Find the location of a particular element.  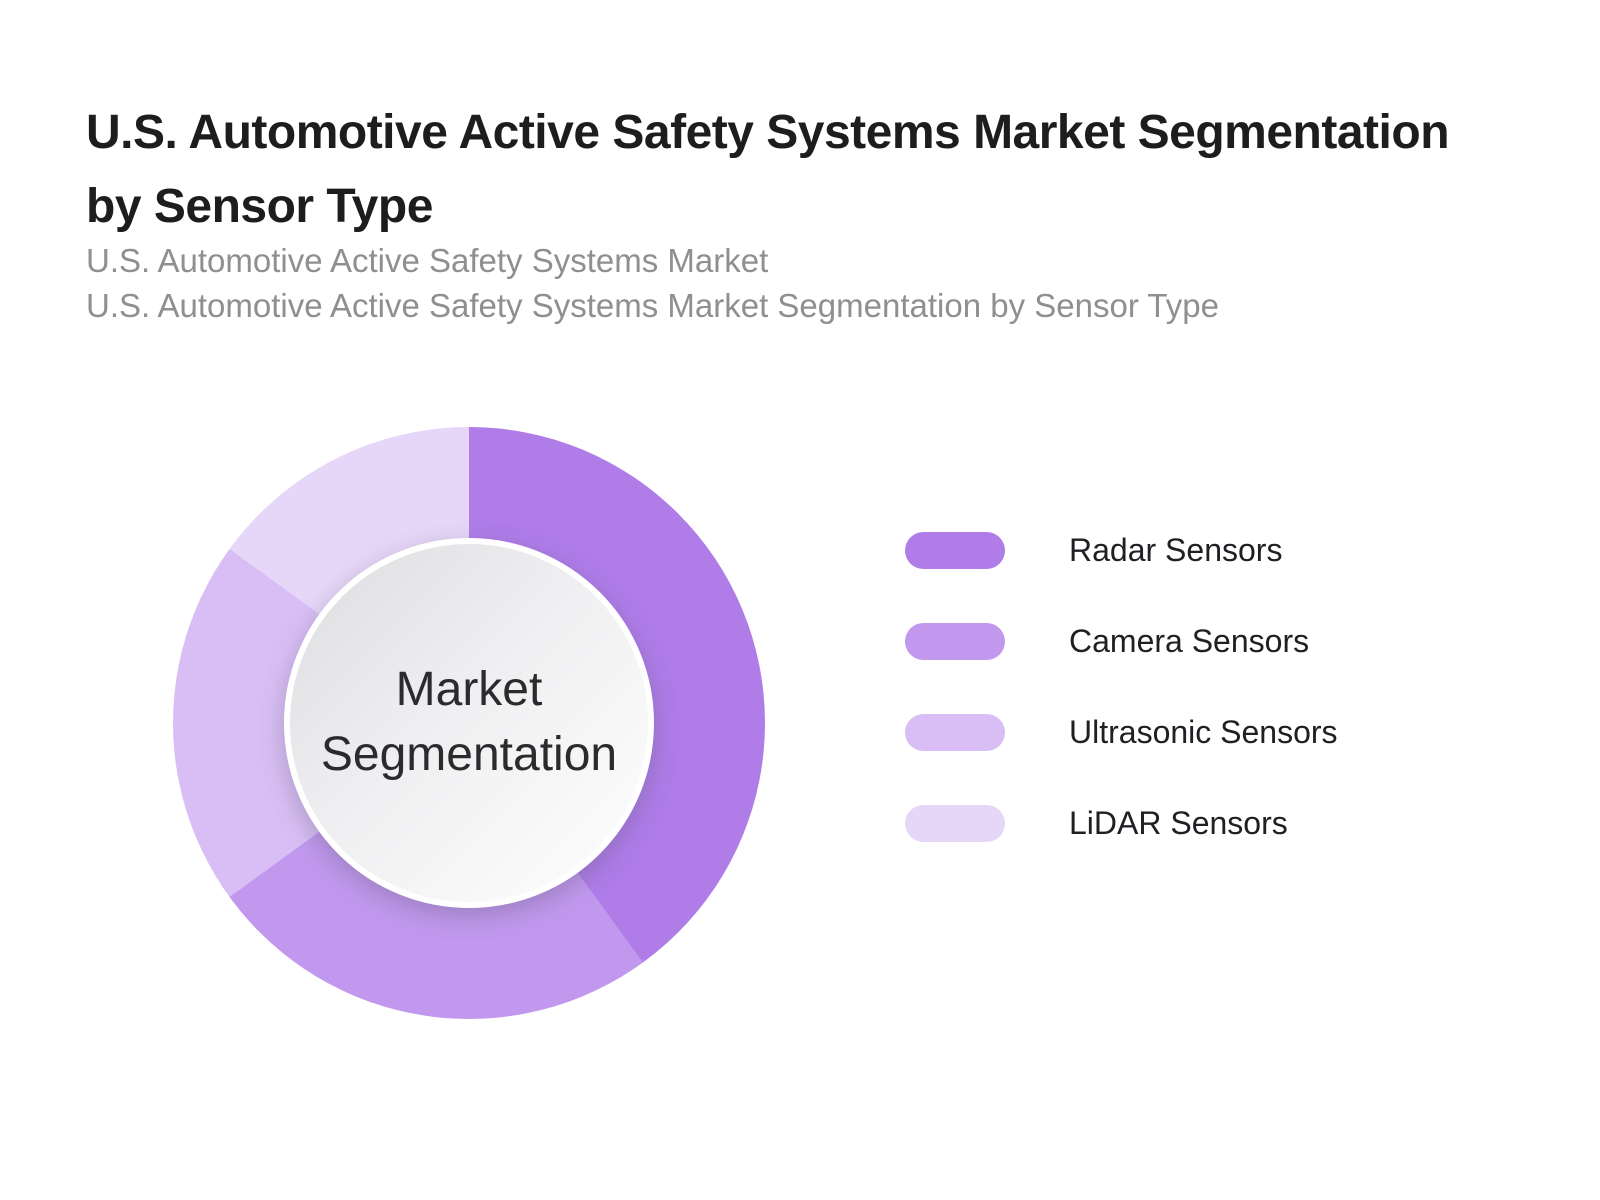

legend-item-lidar: LiDAR Sensors is located at coordinates (1121, 823).